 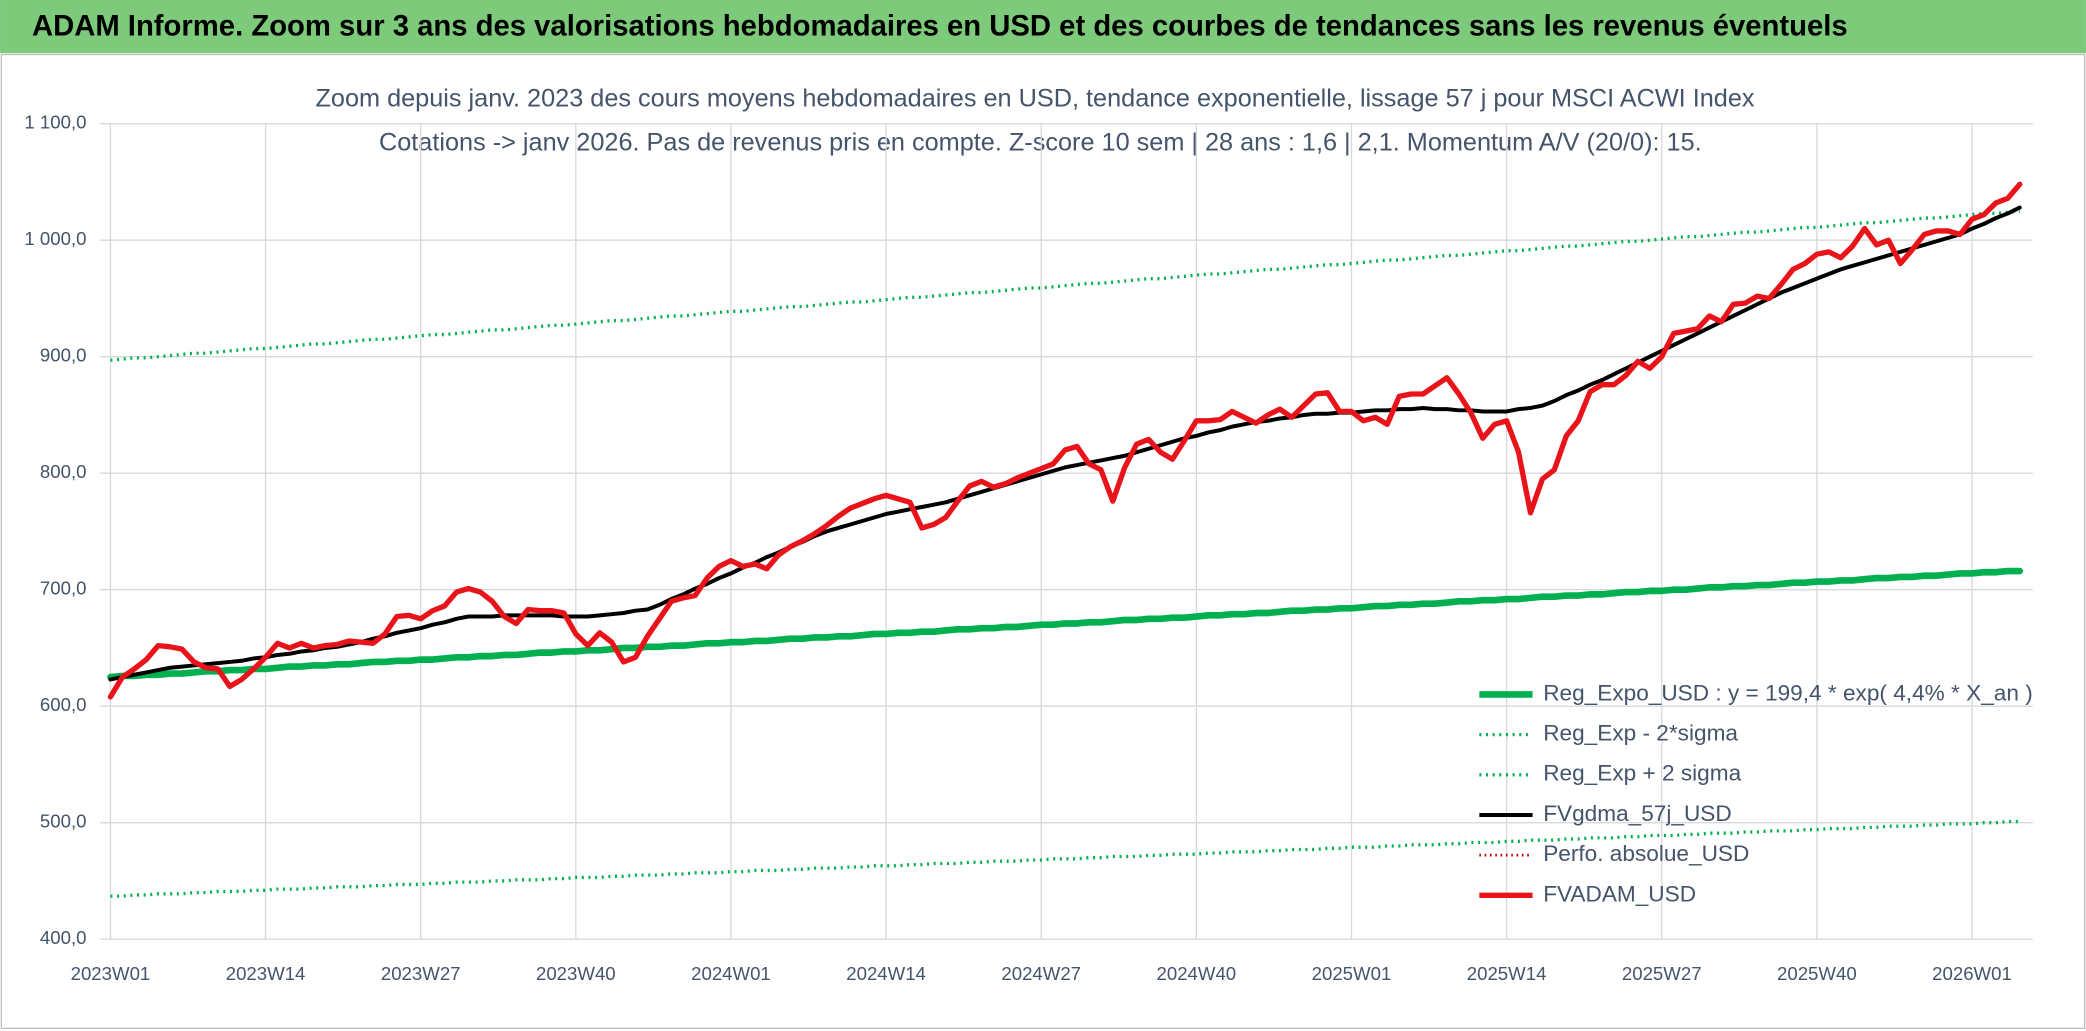 I want to click on x-tick-label: 2024W01, so click(x=731, y=973).